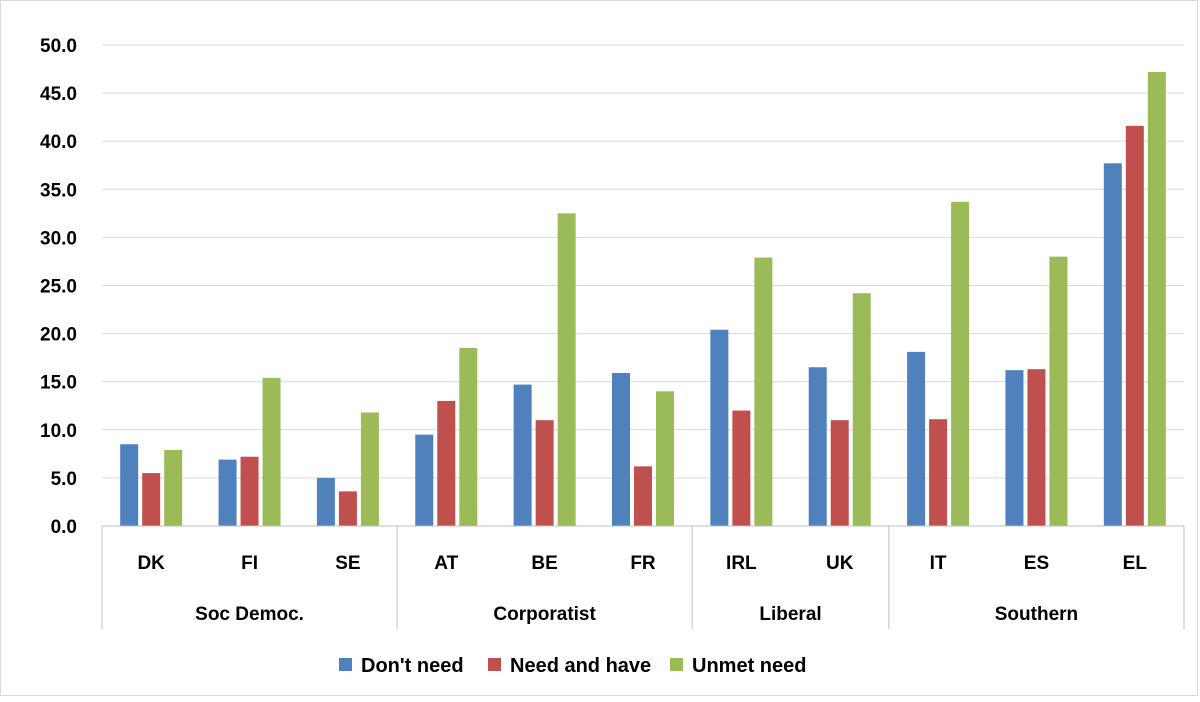 This screenshot has width=1200, height=702. What do you see at coordinates (271, 451) in the screenshot?
I see `bar-unmet-need-fi` at bounding box center [271, 451].